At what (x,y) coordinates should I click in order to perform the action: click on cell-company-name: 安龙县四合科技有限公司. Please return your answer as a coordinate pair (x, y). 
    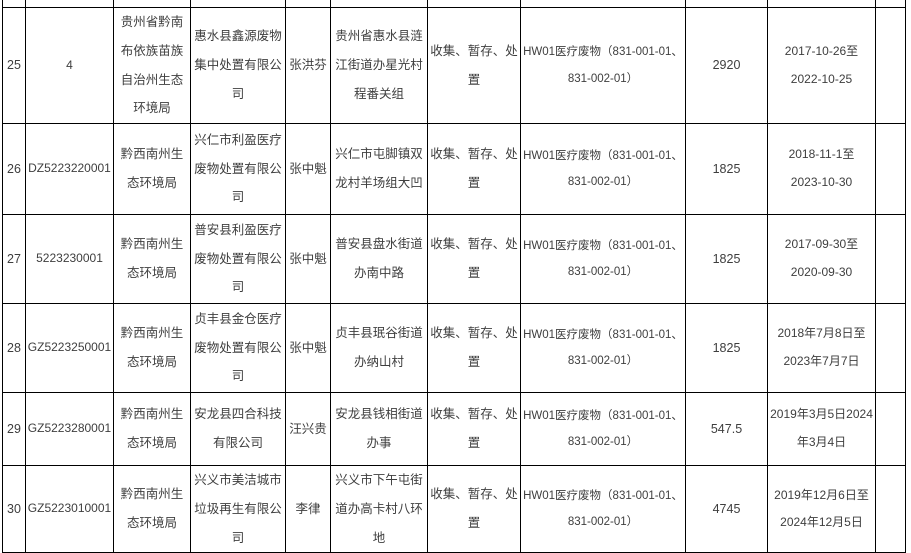
    Looking at the image, I should click on (238, 429).